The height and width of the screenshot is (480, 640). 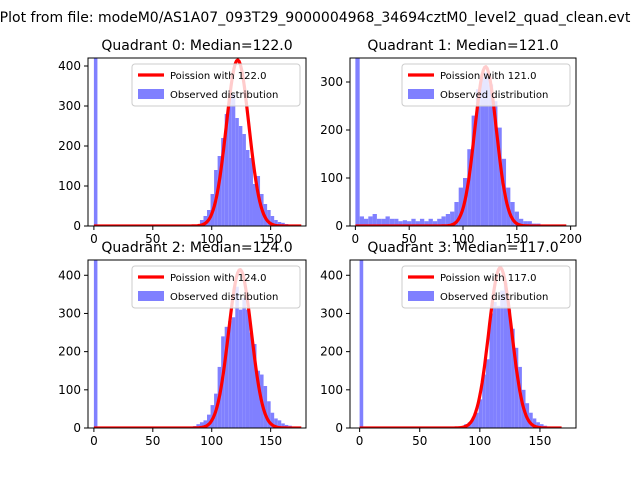 I want to click on panel-title: Quadrant 0: Median=122.0, so click(x=196, y=46).